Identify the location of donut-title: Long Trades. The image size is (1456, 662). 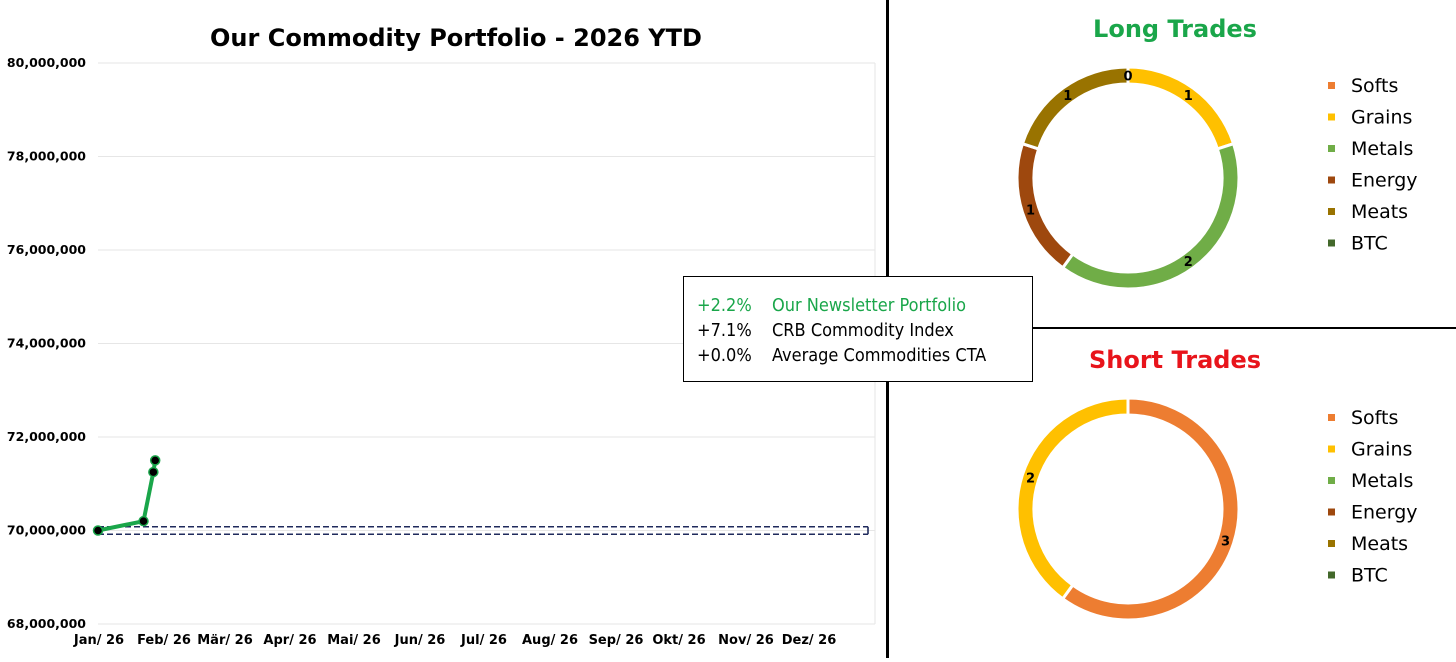
(1175, 29).